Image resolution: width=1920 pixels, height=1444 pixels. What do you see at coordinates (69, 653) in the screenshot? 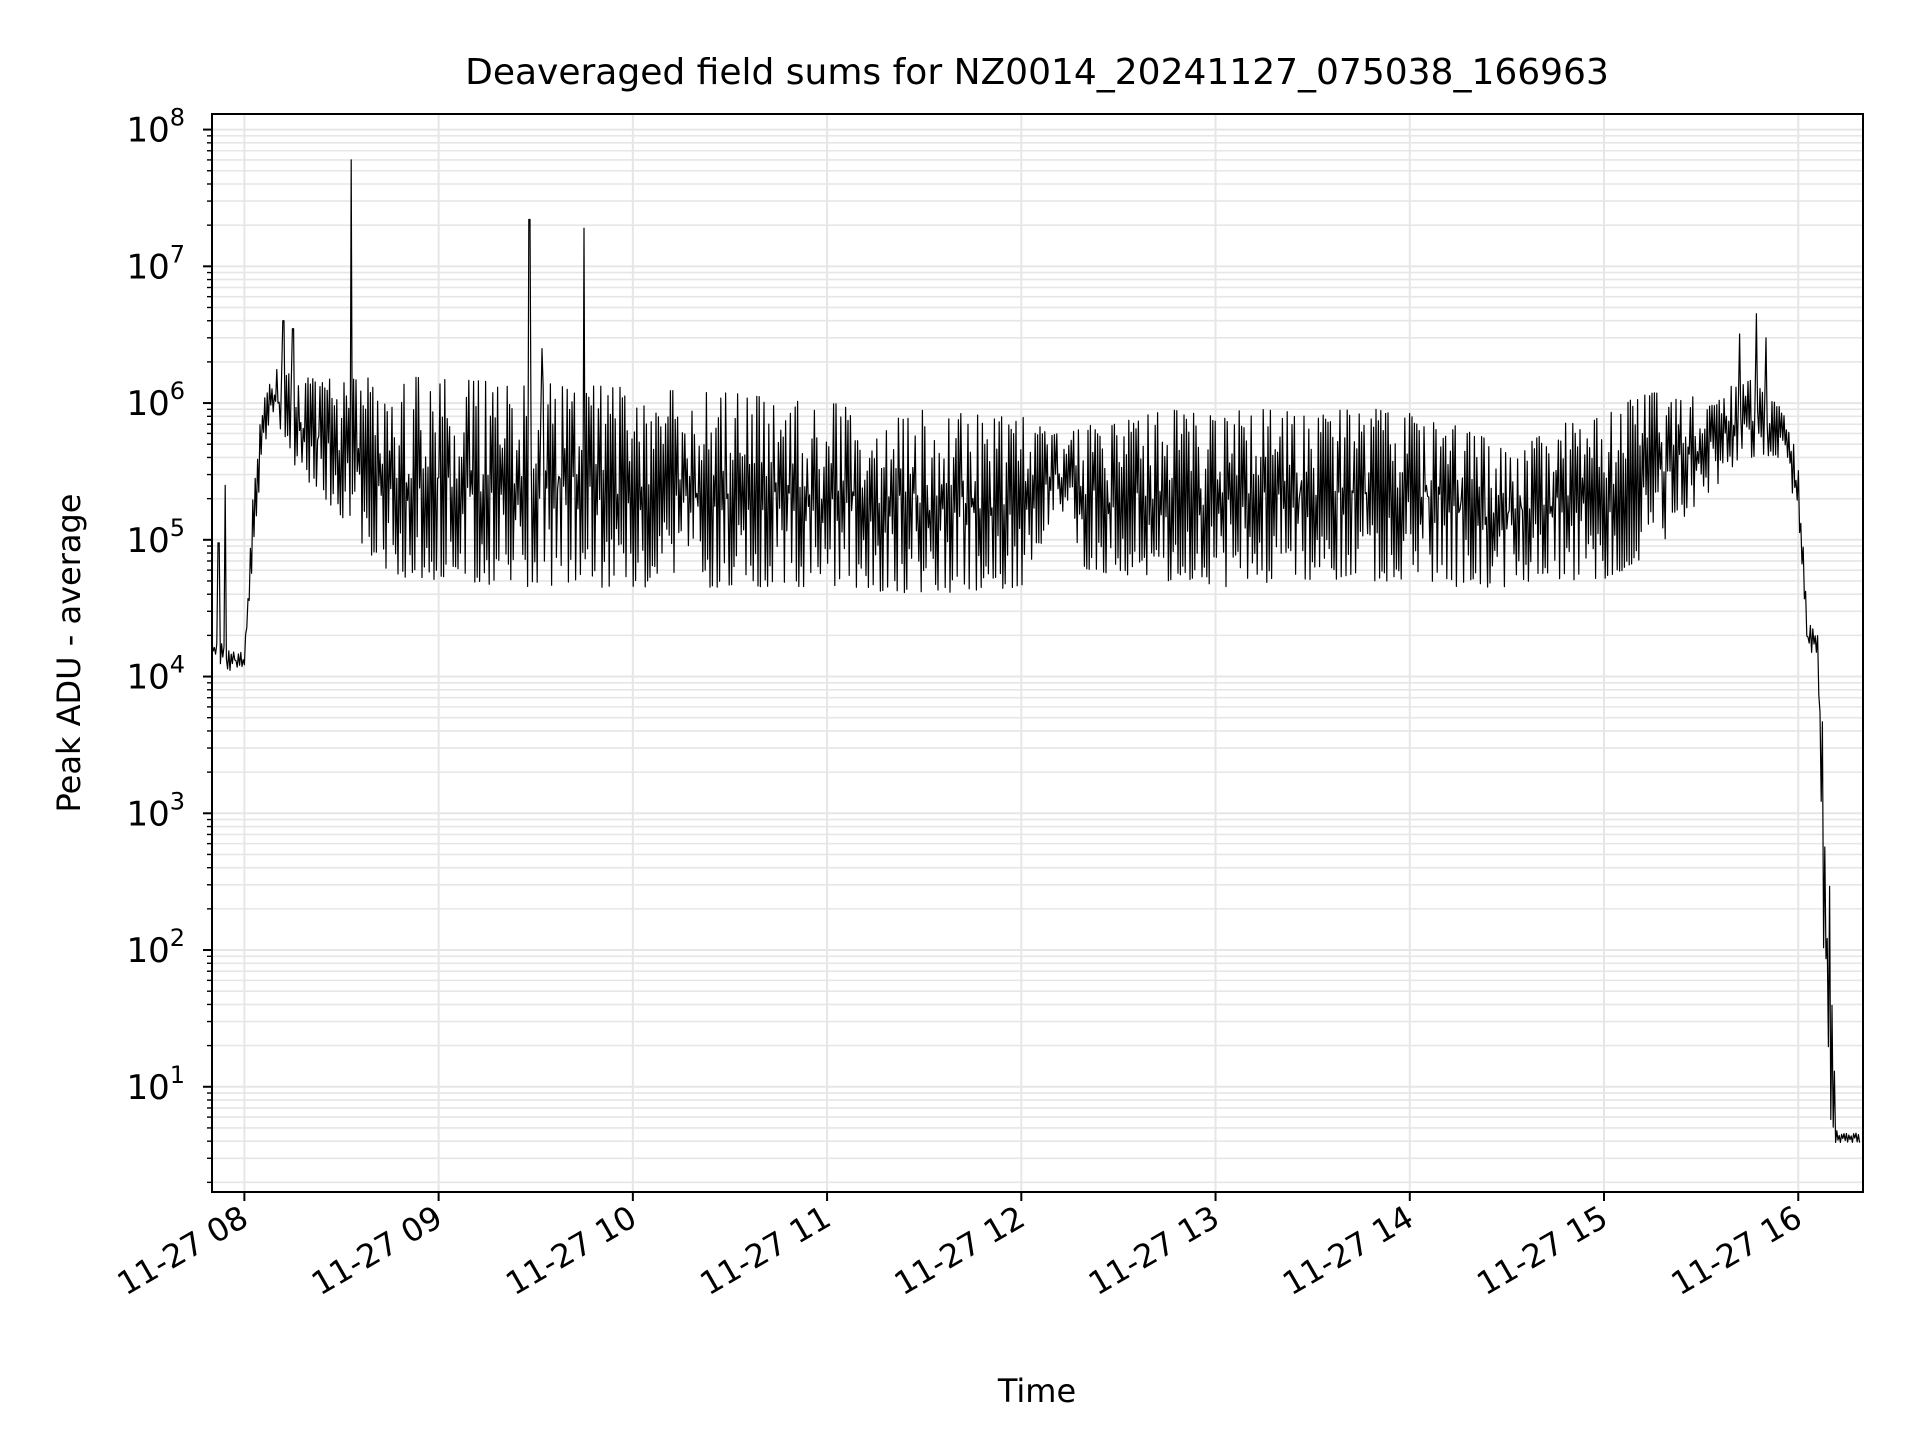
I see `y-axis-label: Peak ADU - average` at bounding box center [69, 653].